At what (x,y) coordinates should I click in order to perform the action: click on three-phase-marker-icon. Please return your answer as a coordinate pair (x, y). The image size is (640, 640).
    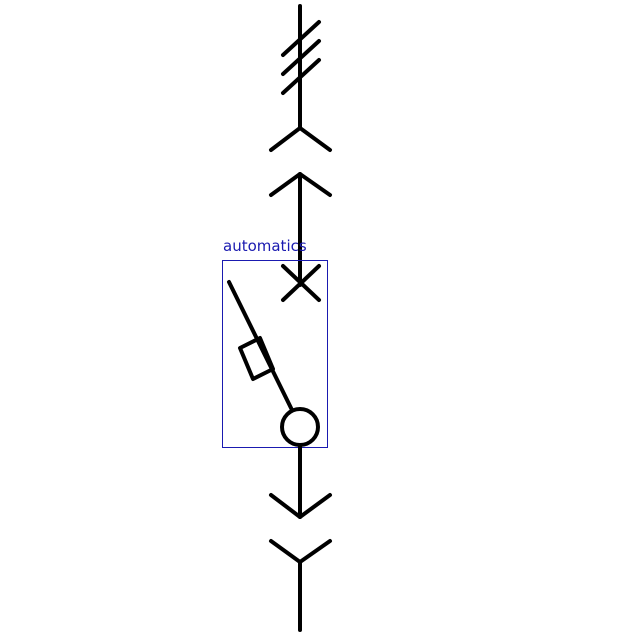
    Looking at the image, I should click on (301, 57).